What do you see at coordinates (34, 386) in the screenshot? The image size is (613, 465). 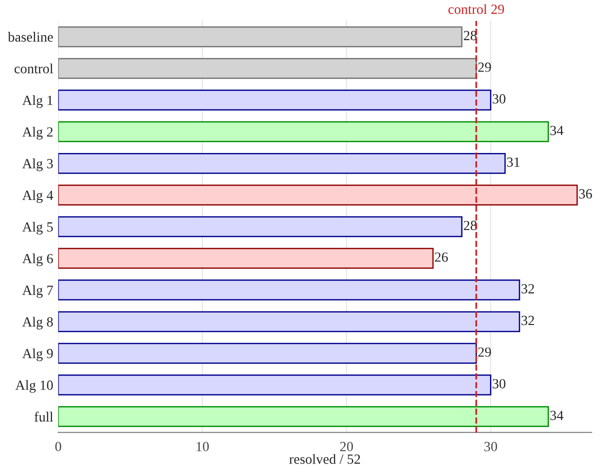 I see `y-tick-label: Alg 10` at bounding box center [34, 386].